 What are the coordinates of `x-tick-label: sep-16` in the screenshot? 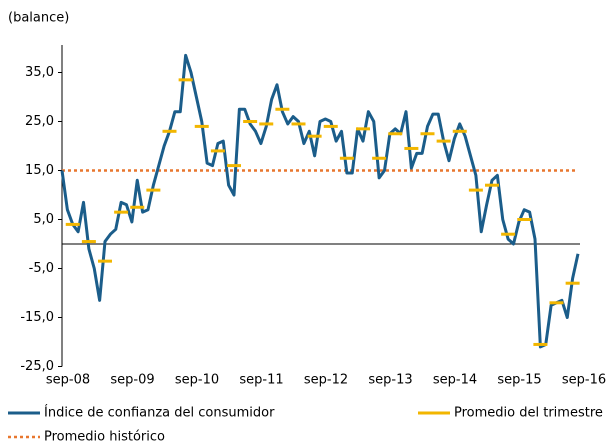 It's located at (584, 380).